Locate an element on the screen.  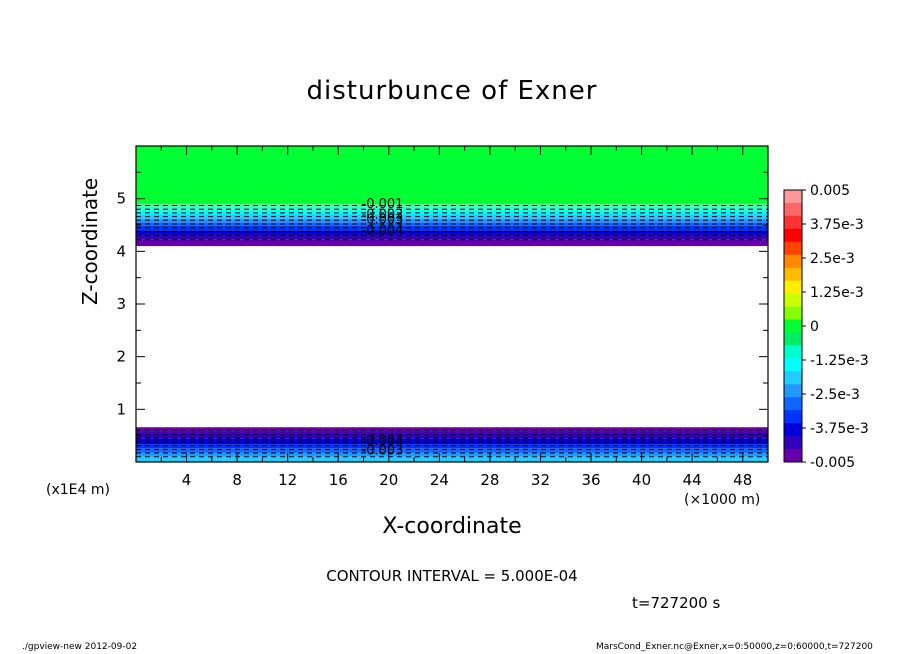
y-tick-label: 2 is located at coordinates (121, 357).